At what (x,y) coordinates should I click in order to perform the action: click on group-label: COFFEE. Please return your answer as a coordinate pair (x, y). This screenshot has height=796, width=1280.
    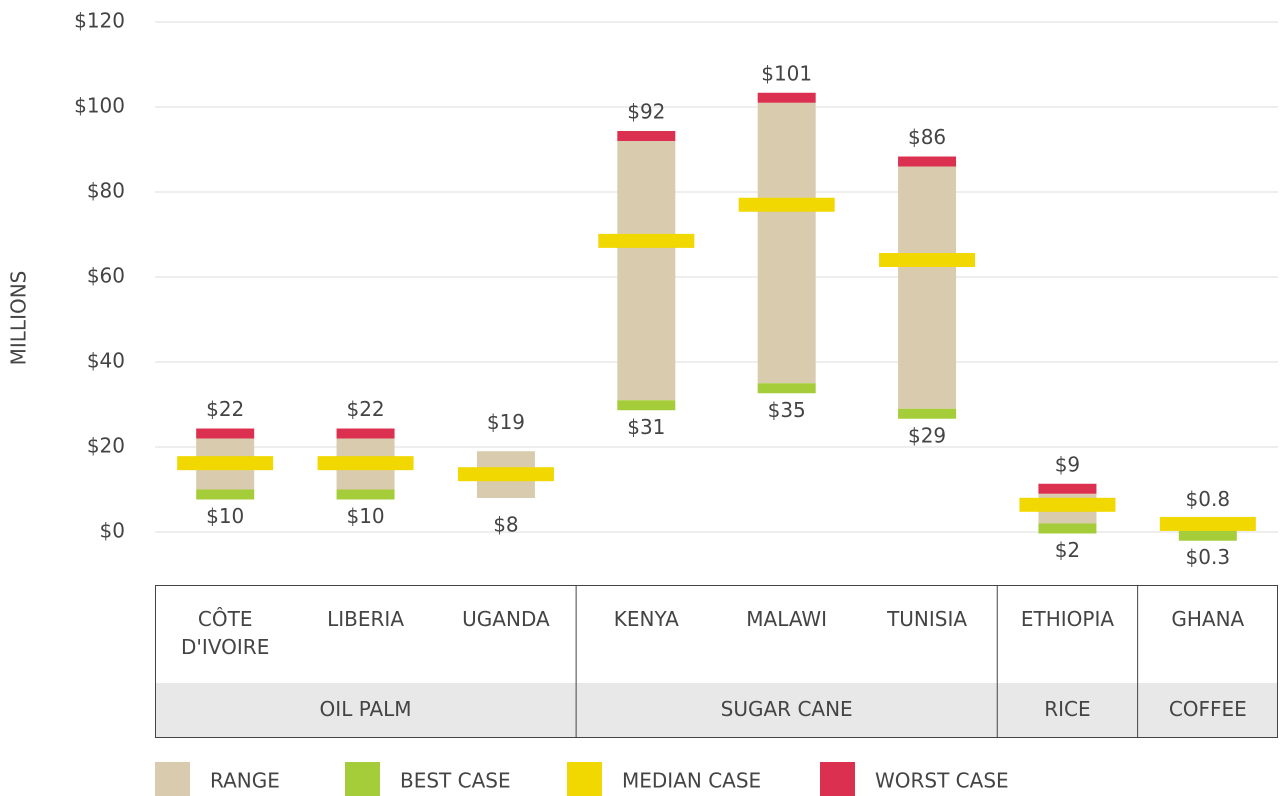
    Looking at the image, I should click on (1208, 709).